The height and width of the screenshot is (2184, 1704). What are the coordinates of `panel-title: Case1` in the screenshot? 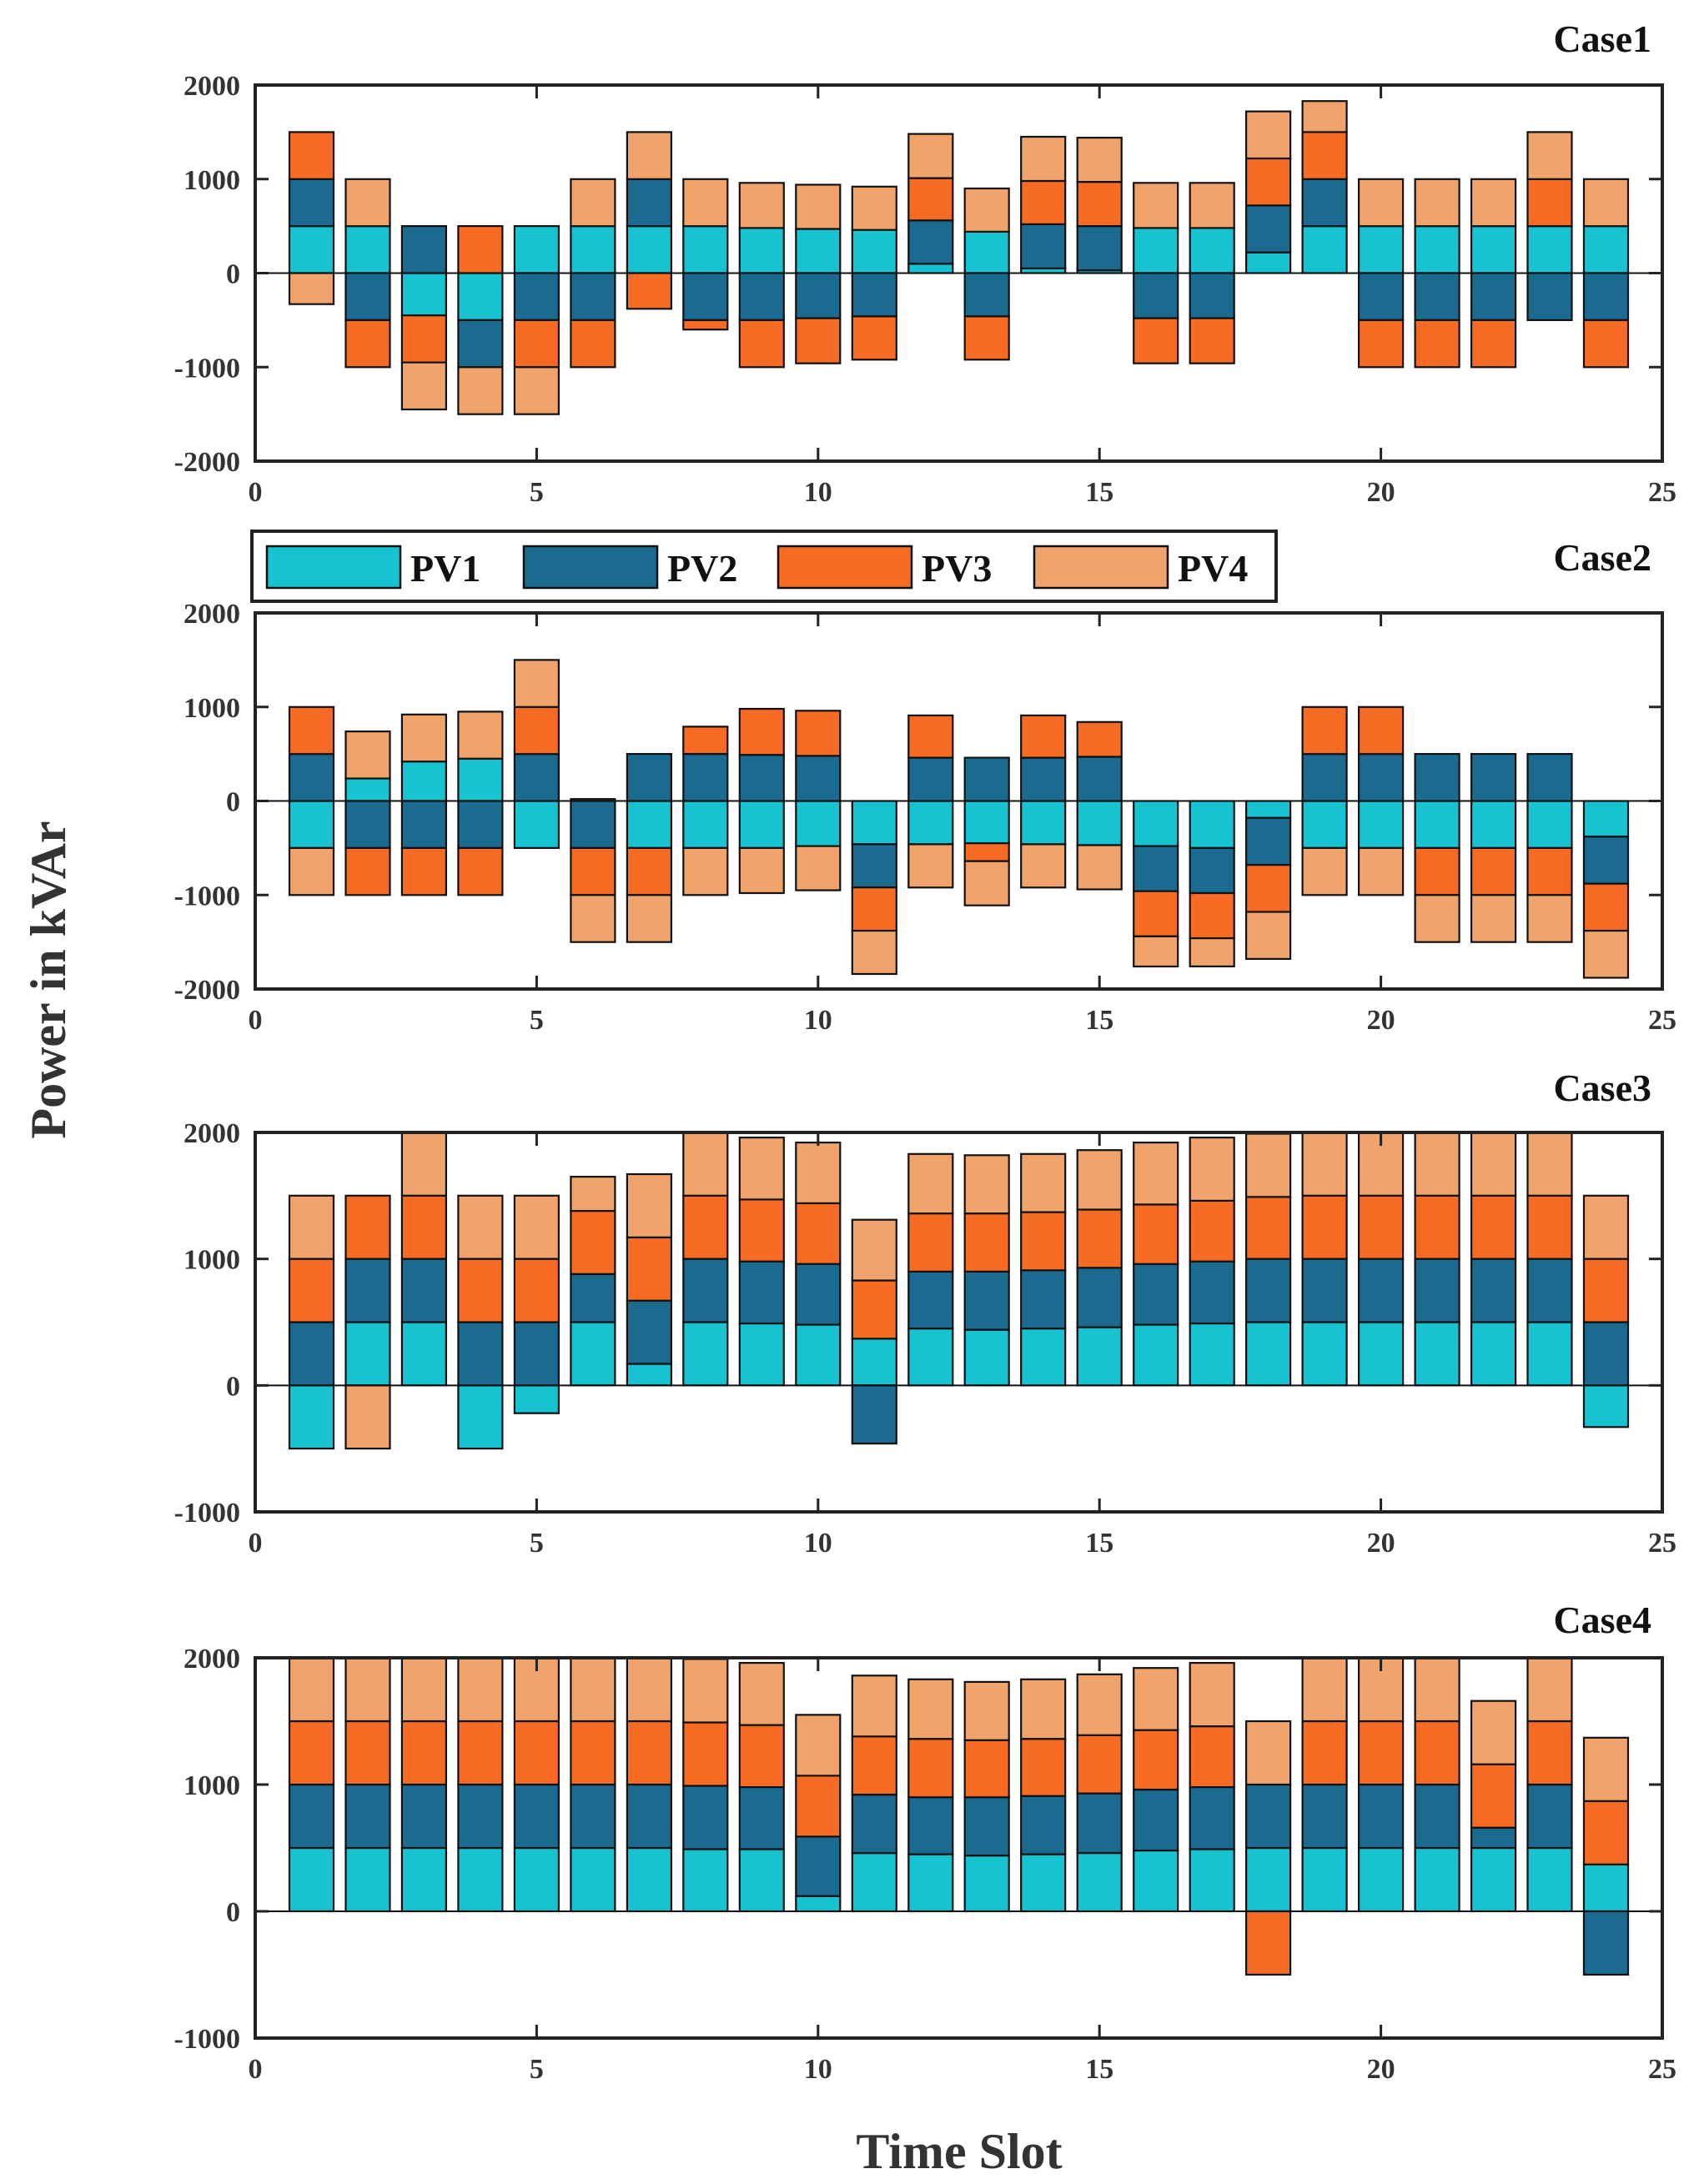 It's located at (1602, 39).